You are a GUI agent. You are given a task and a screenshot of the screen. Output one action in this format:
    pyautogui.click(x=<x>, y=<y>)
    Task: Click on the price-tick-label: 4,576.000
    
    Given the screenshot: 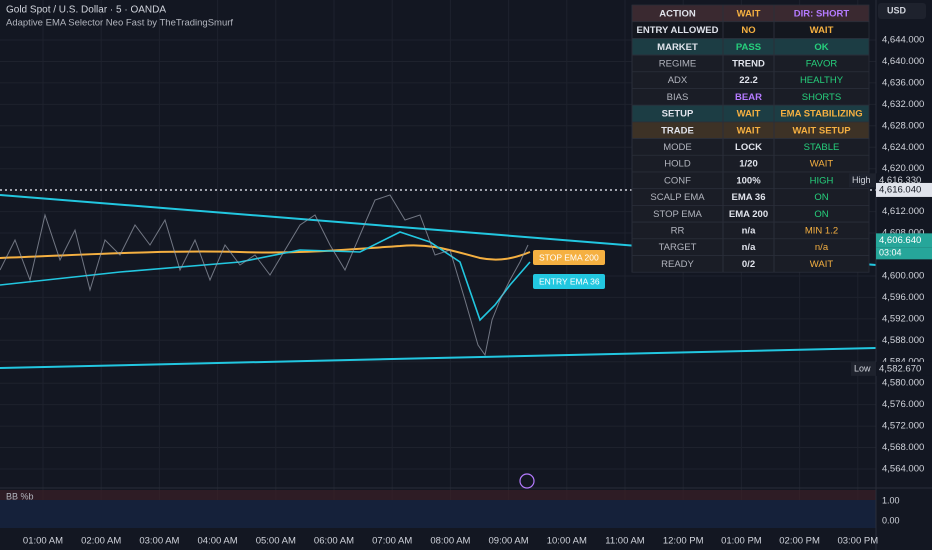 What is the action you would take?
    pyautogui.click(x=903, y=404)
    